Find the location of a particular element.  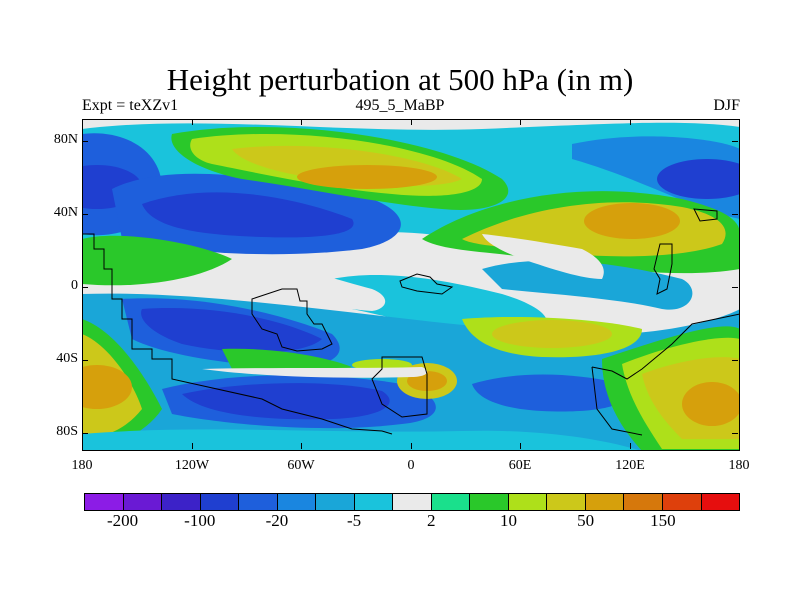

lon-label-180e: 180 is located at coordinates (739, 465).